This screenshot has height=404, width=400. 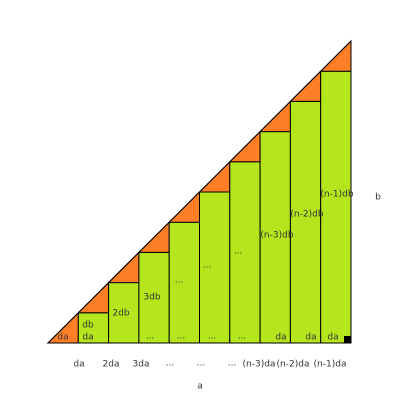 I want to click on upper-label: db, so click(x=88, y=326).